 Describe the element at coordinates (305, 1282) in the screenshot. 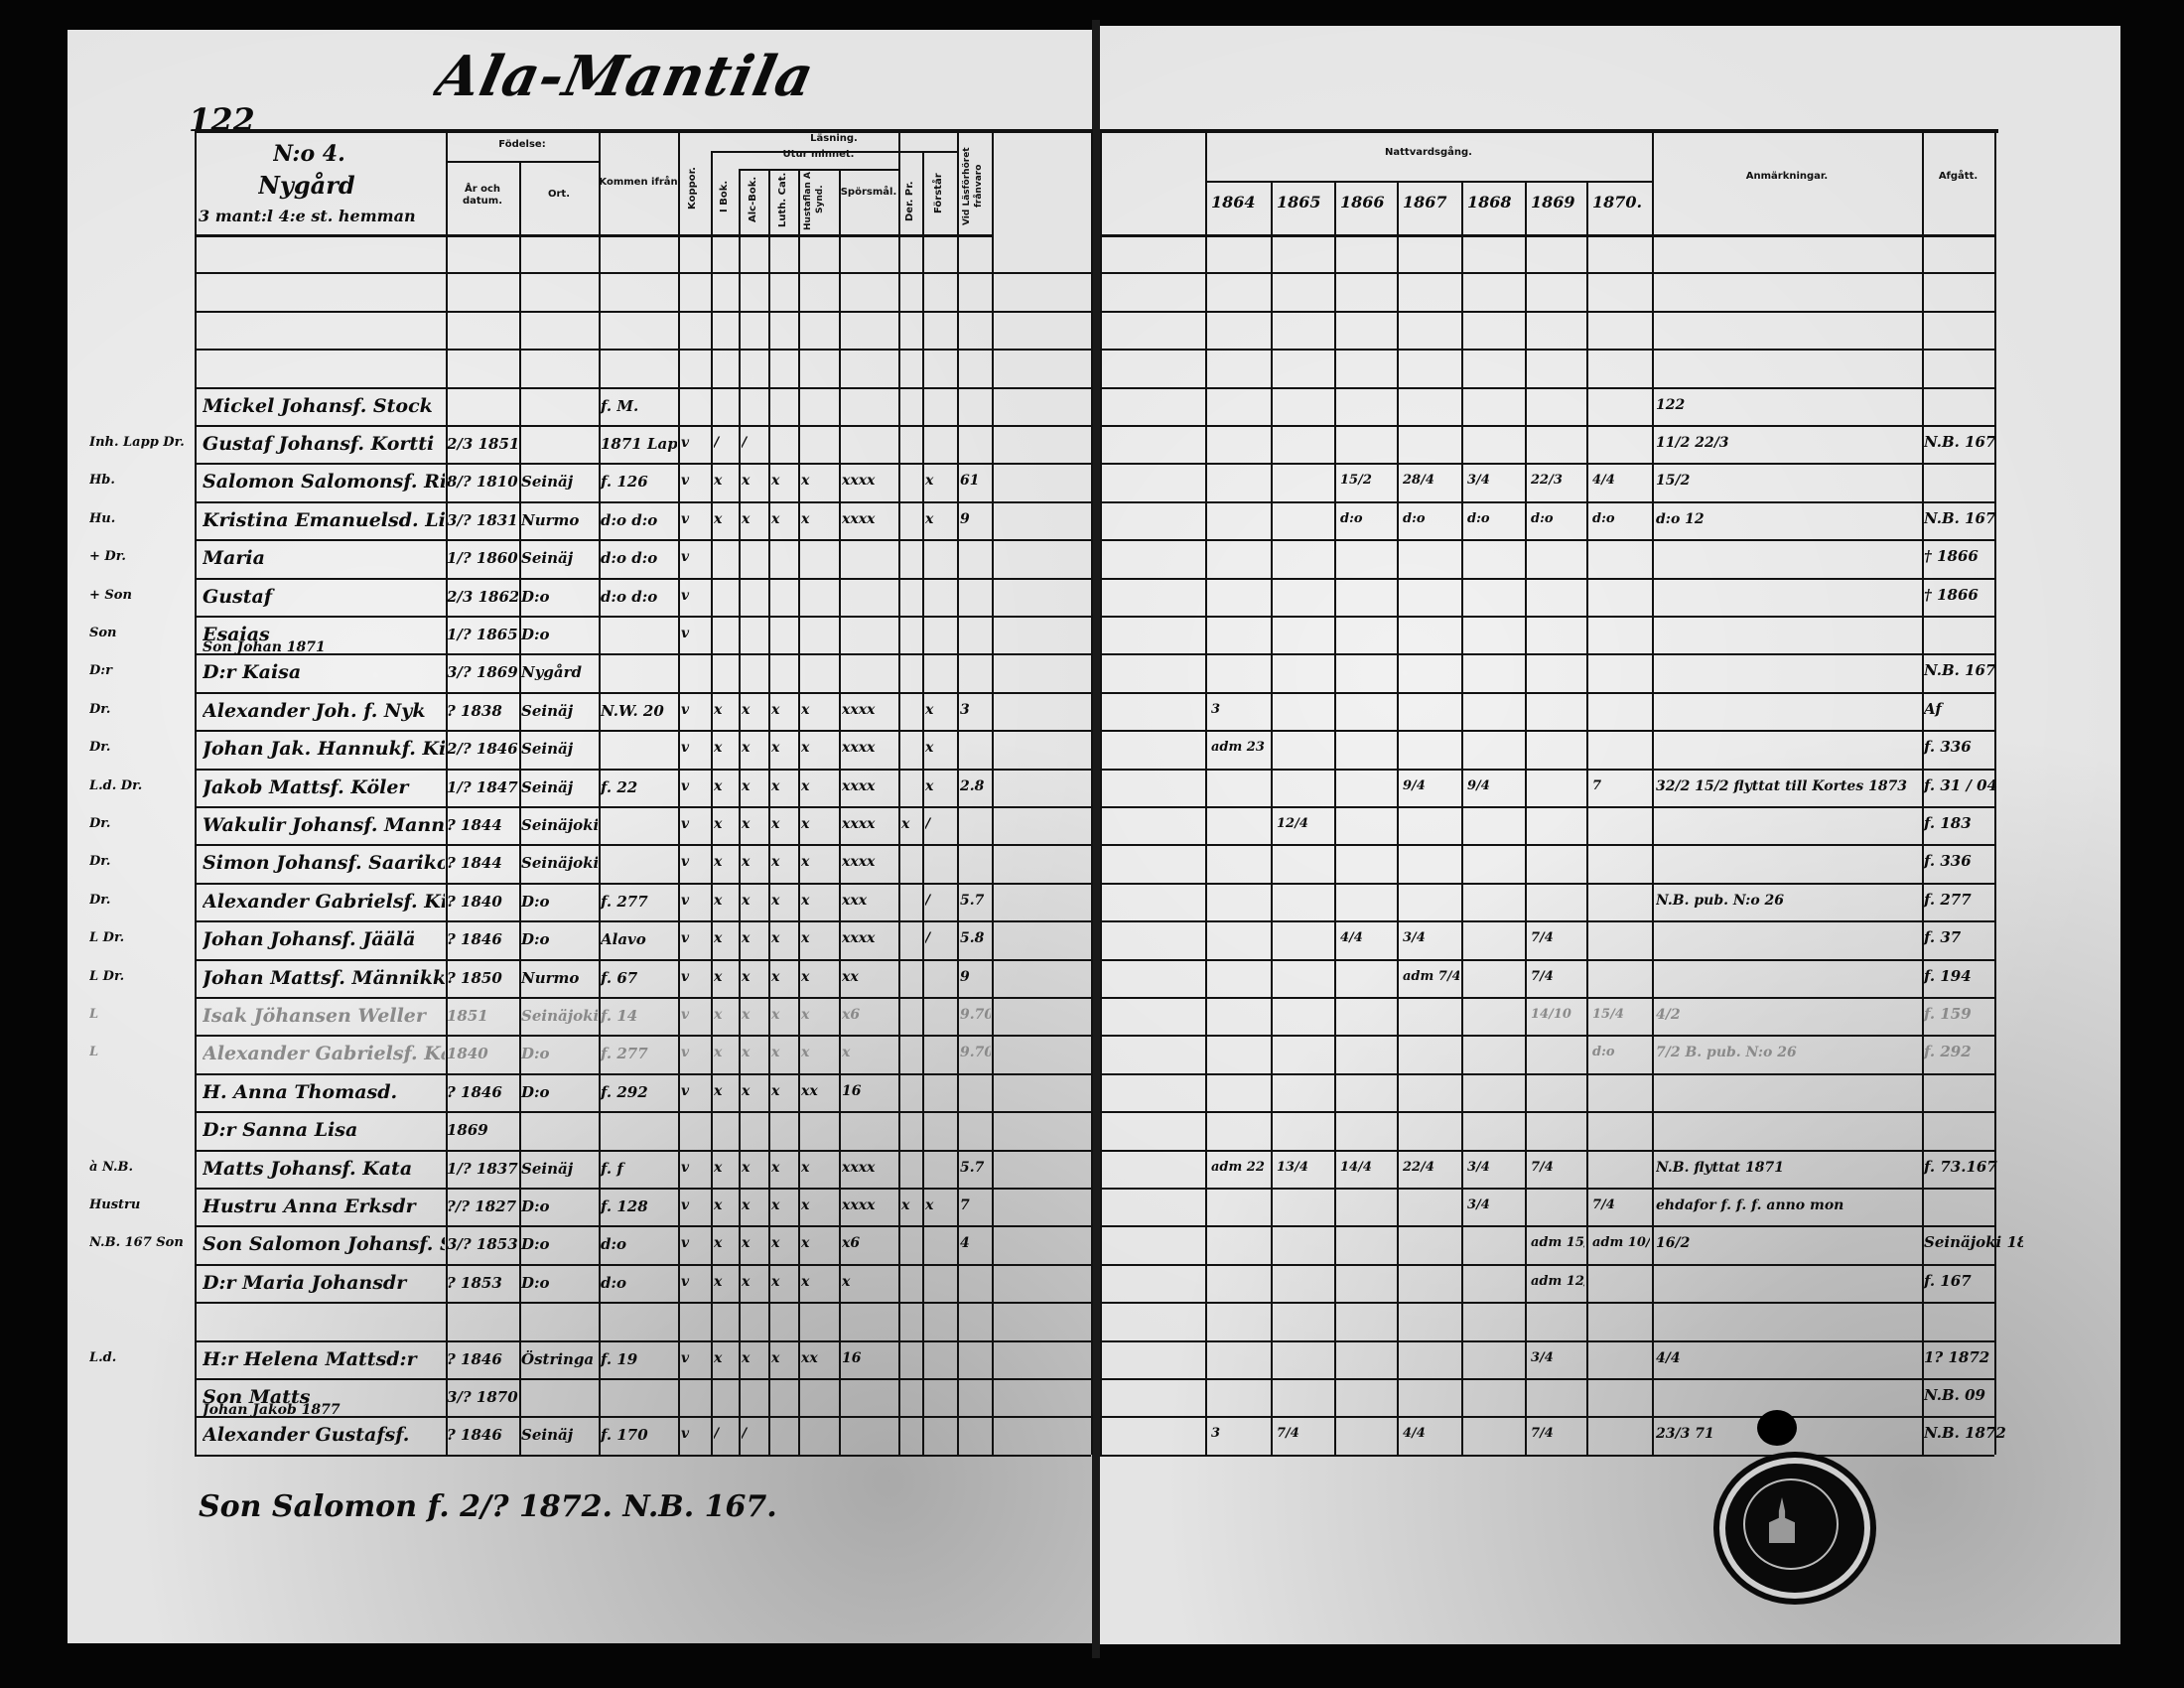

I see `person-name: D:r Maria Johansdr` at that location.